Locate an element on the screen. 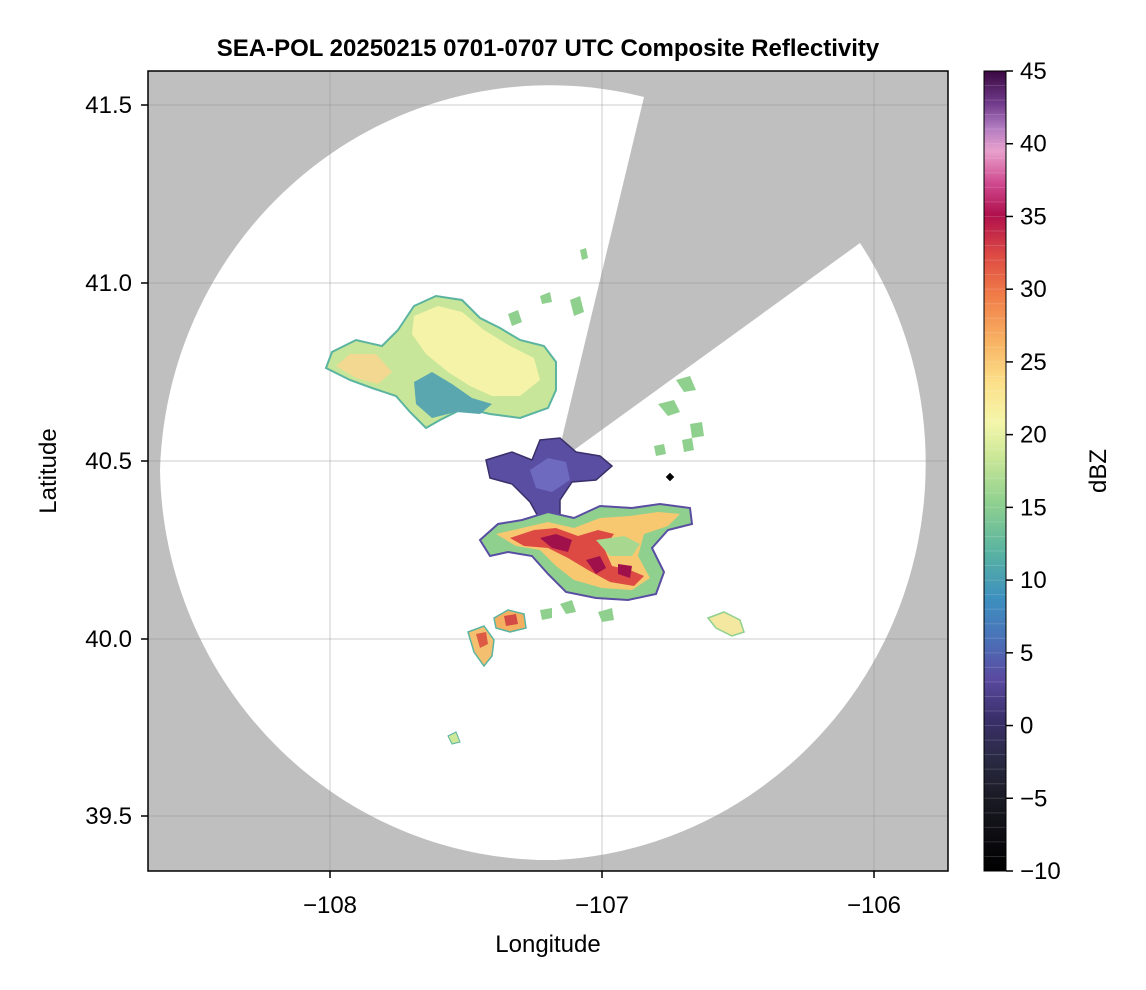 The height and width of the screenshot is (990, 1146). colorbar-tick-label: −10 is located at coordinates (1040, 871).